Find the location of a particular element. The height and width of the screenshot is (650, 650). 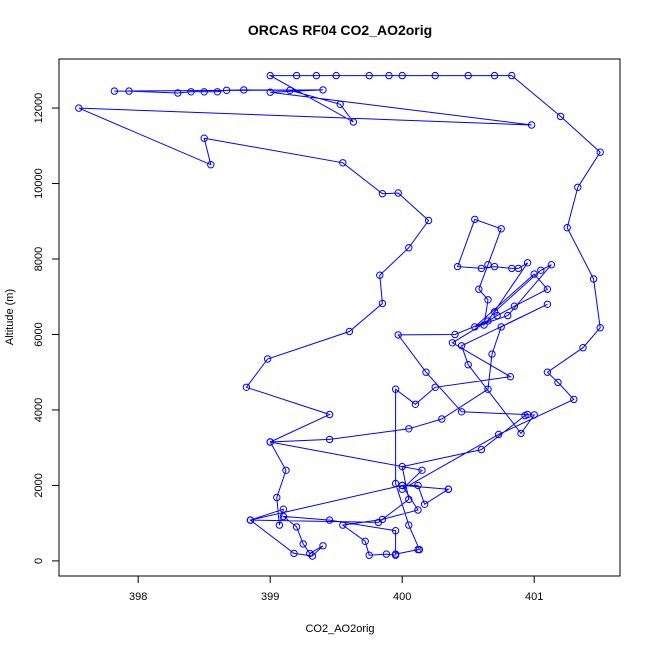

x-axis: 398 399 400 401 is located at coordinates (336, 589).